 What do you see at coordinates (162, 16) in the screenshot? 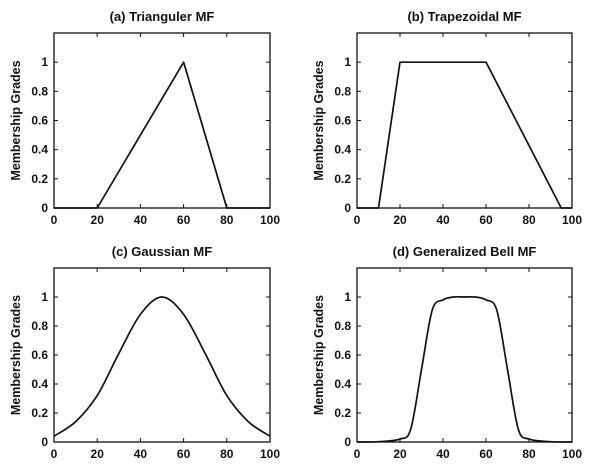
I see `chart-title: (a) Trianguler MF` at bounding box center [162, 16].